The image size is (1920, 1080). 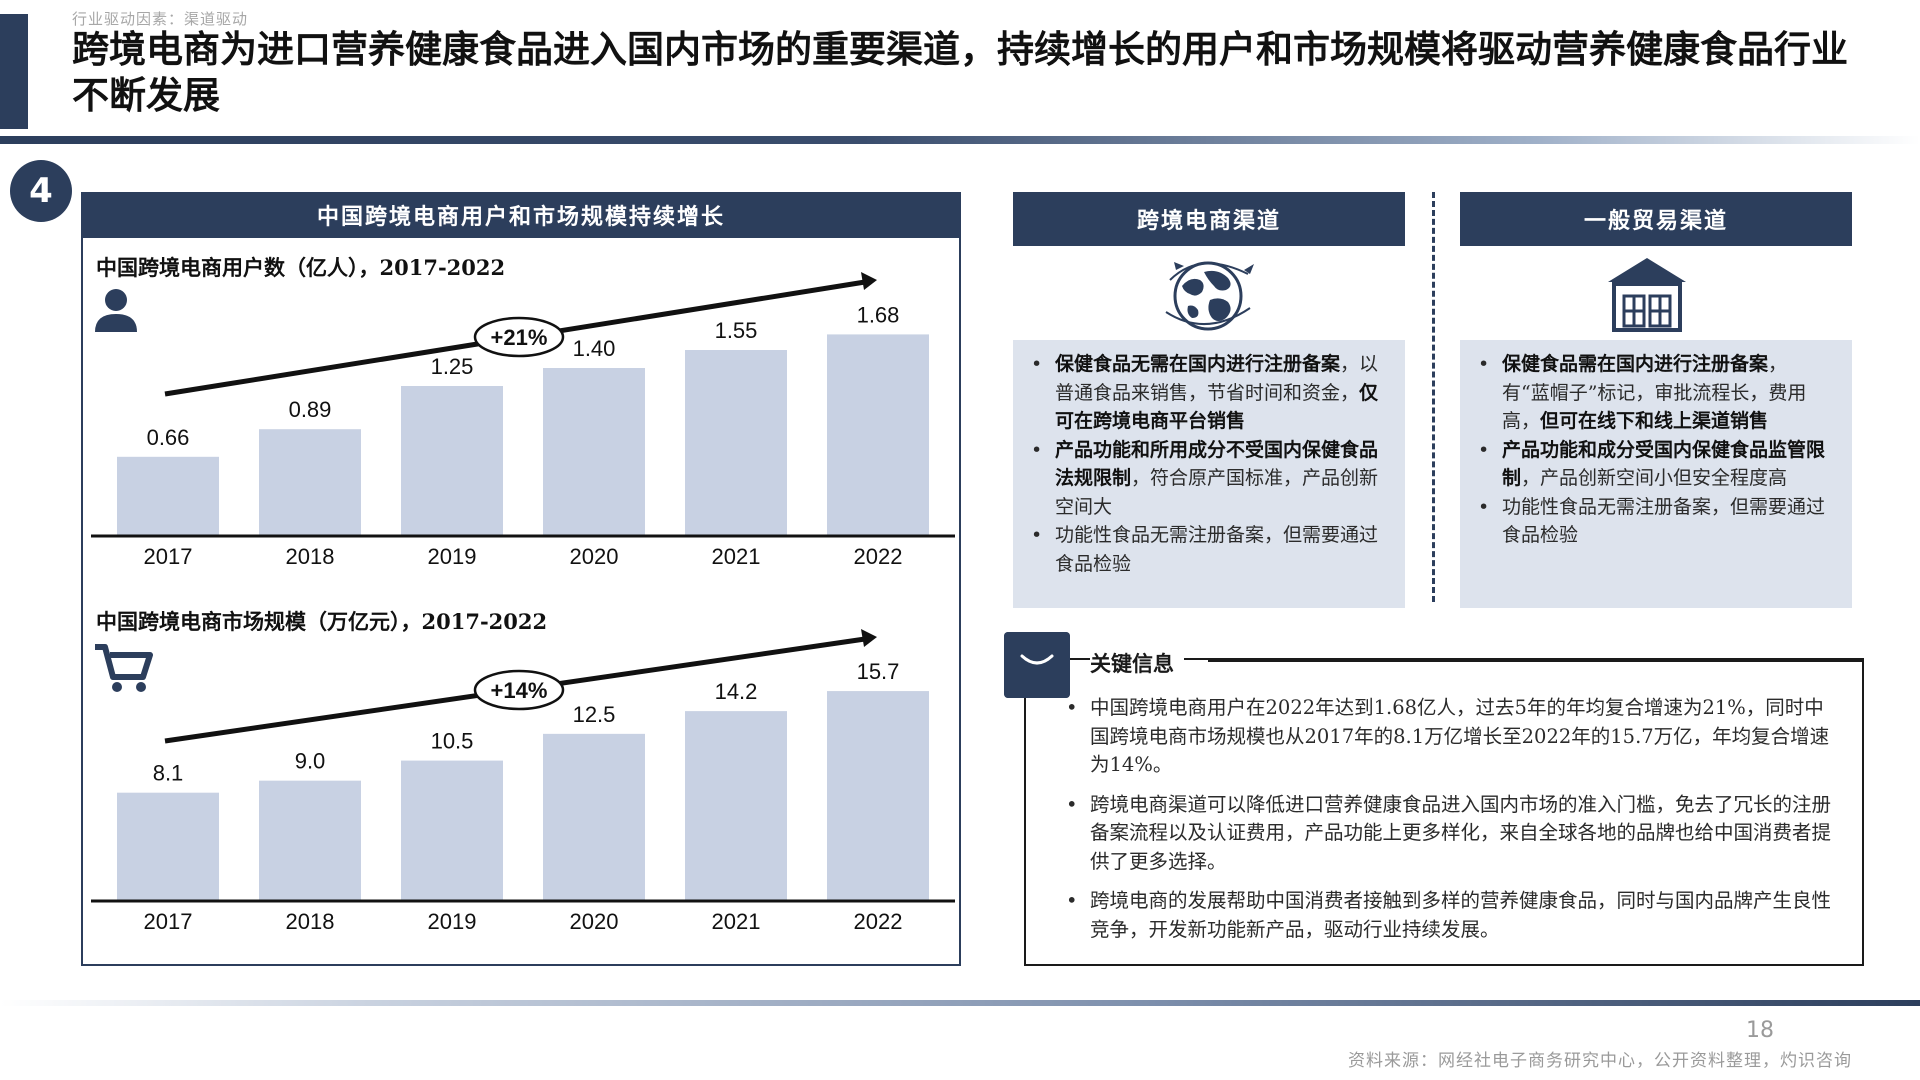 I want to click on globe-plane-icon, so click(x=1209, y=296).